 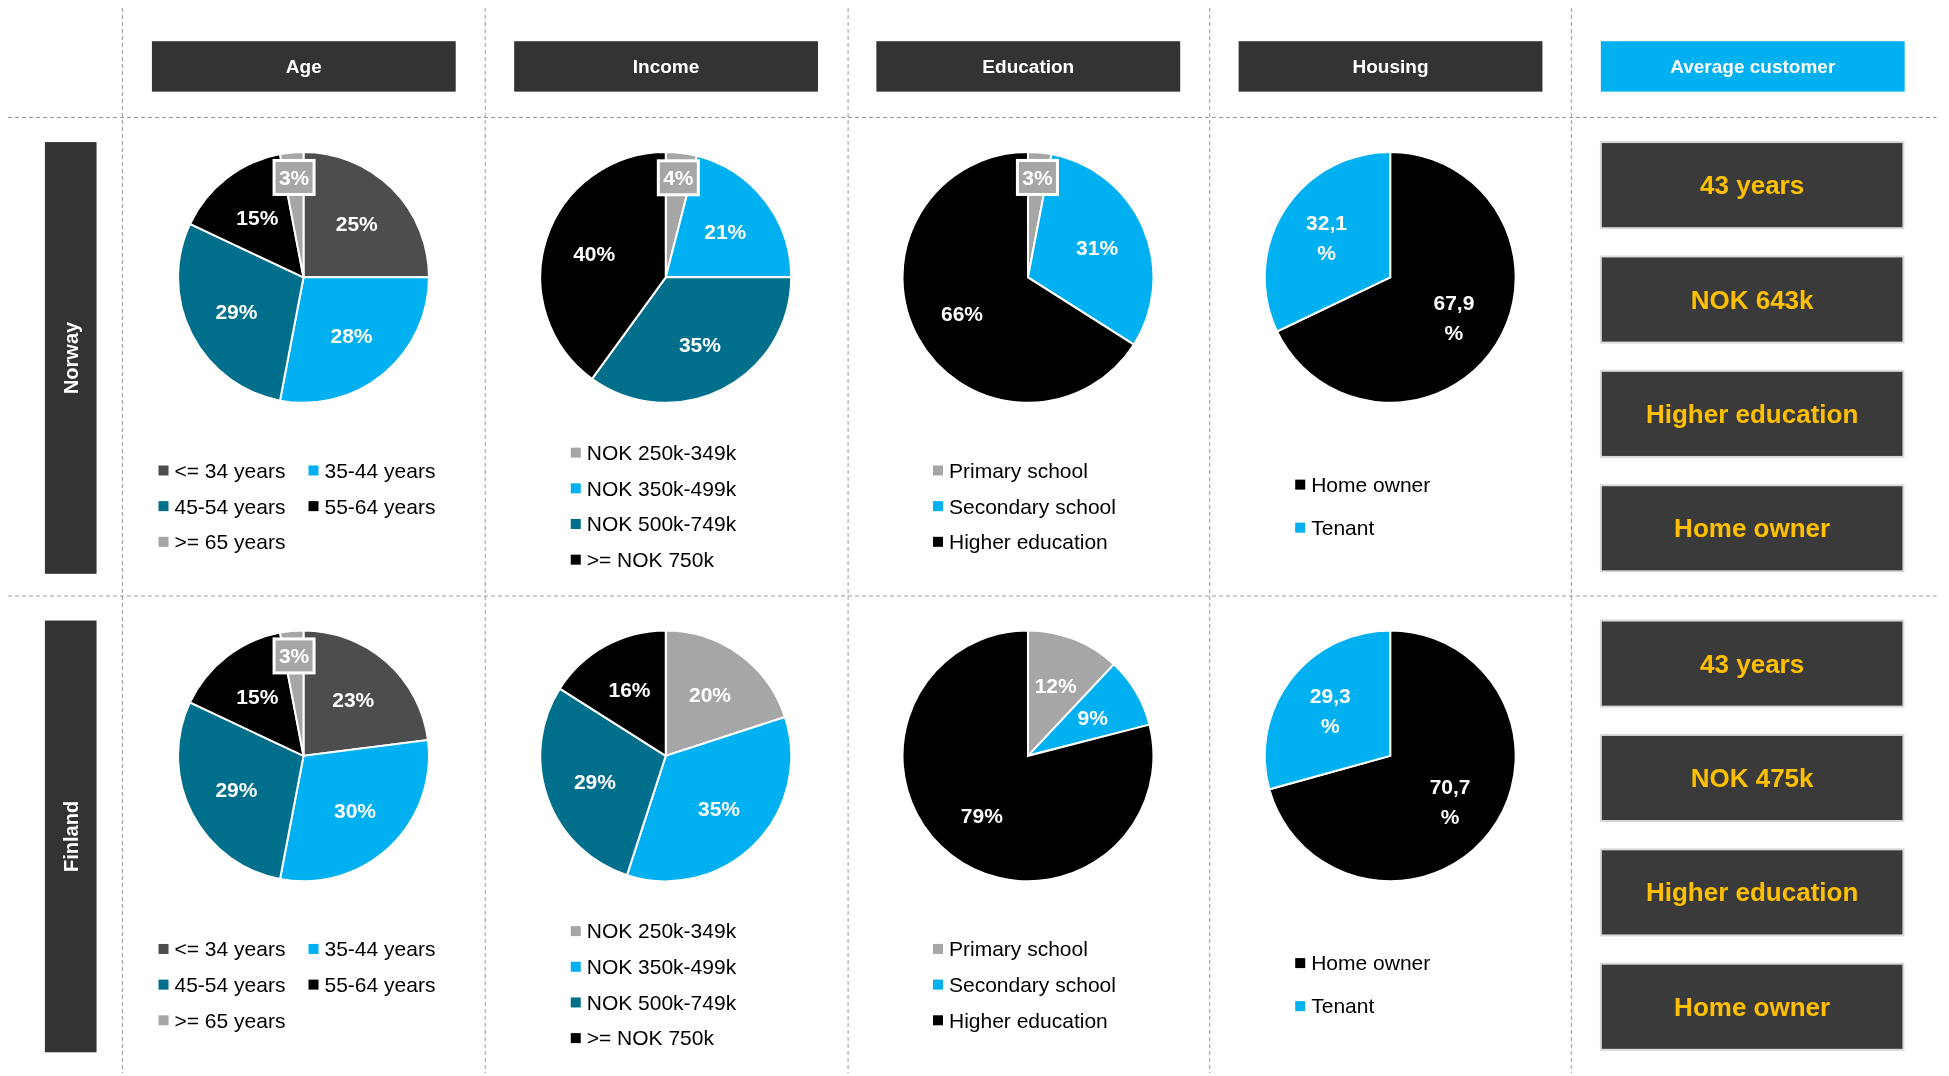 I want to click on data-label: 40%, so click(x=594, y=254).